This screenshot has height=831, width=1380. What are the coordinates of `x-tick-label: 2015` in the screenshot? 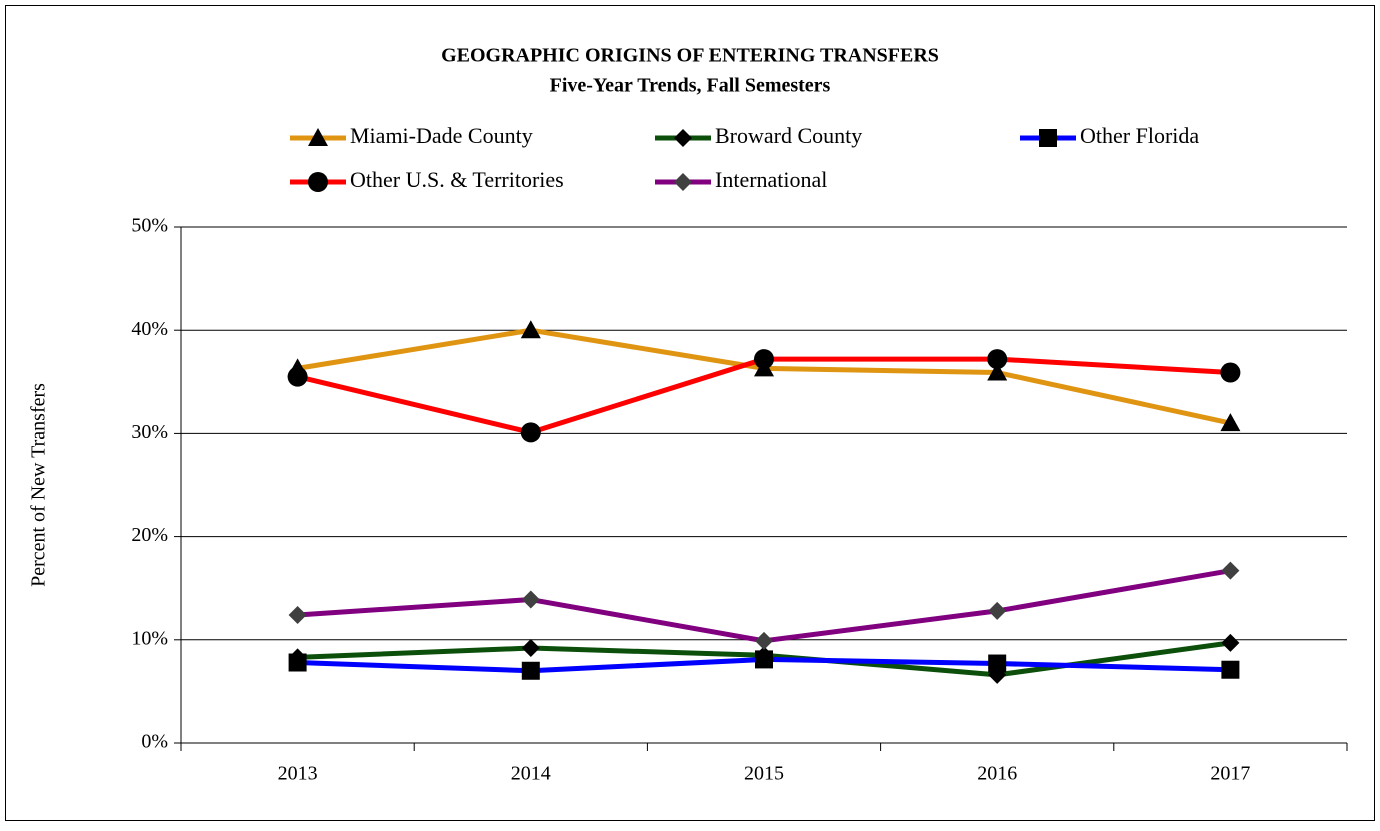 It's located at (764, 774).